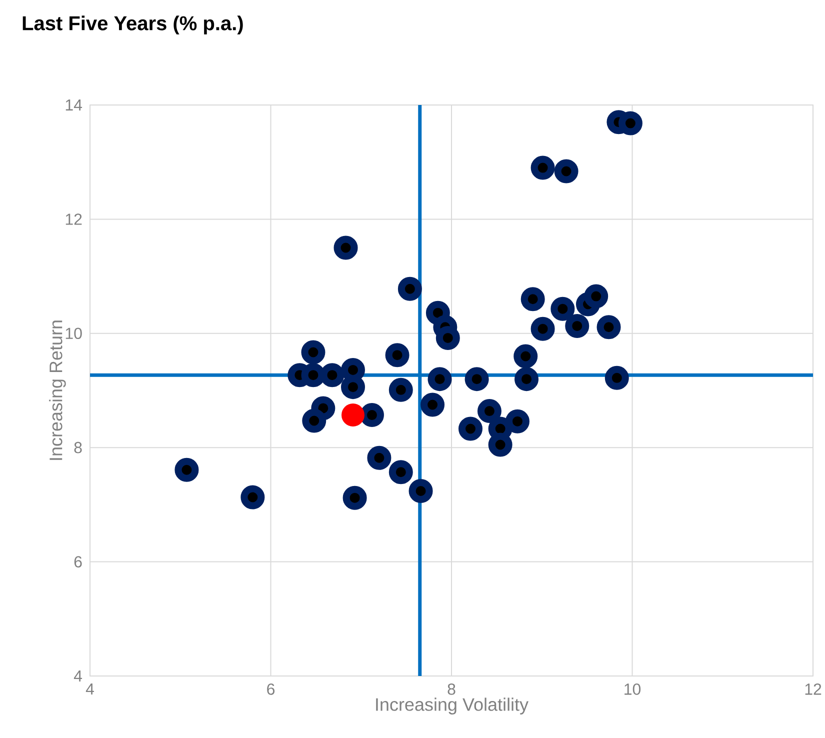  What do you see at coordinates (90, 689) in the screenshot?
I see `x-tick-label: 4` at bounding box center [90, 689].